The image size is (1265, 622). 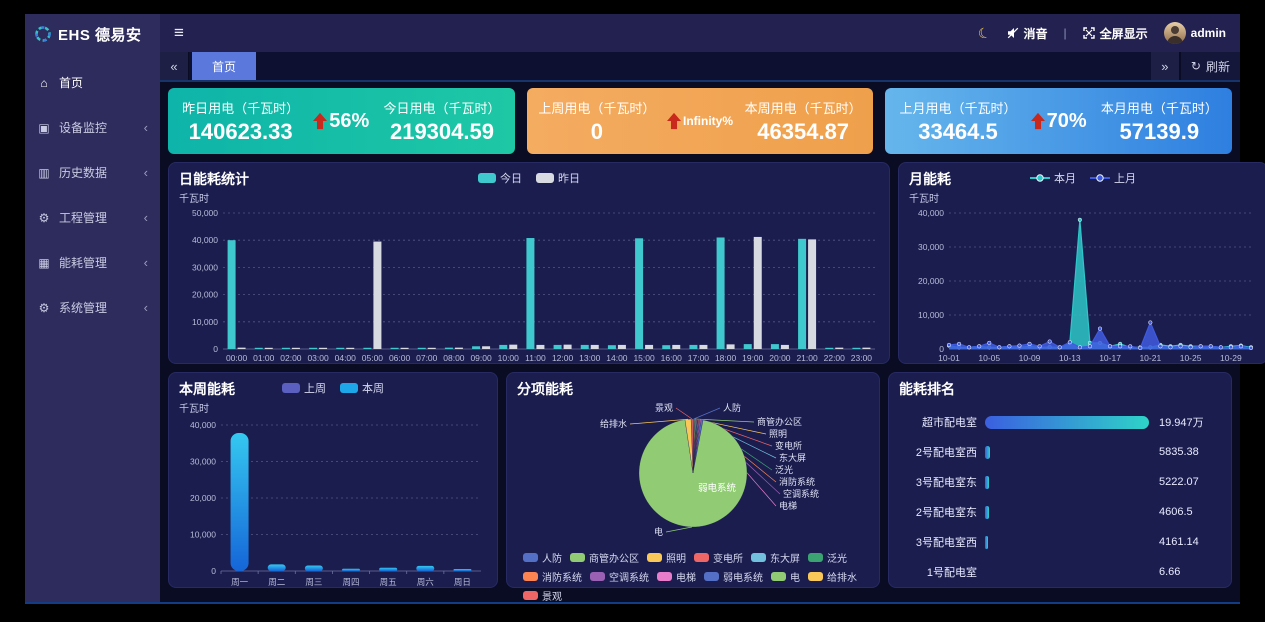 I want to click on ranking-value: 4606.5, so click(x=1176, y=512).